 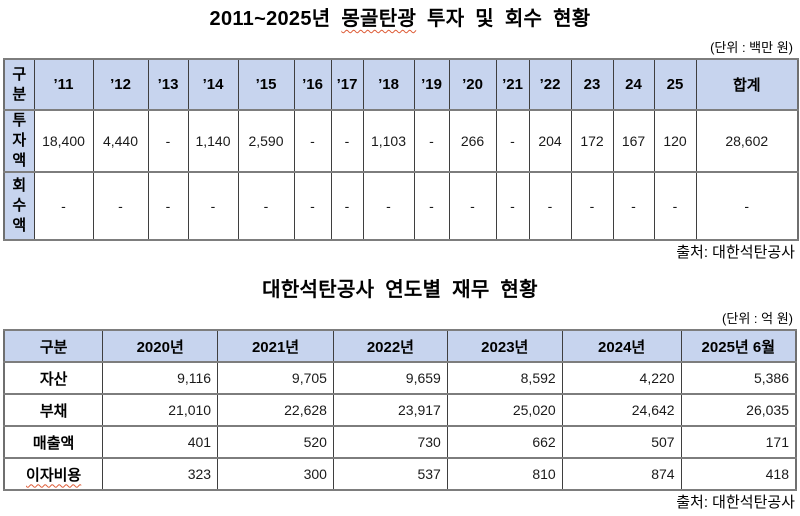 I want to click on value-cell: 21,010, so click(x=160, y=410).